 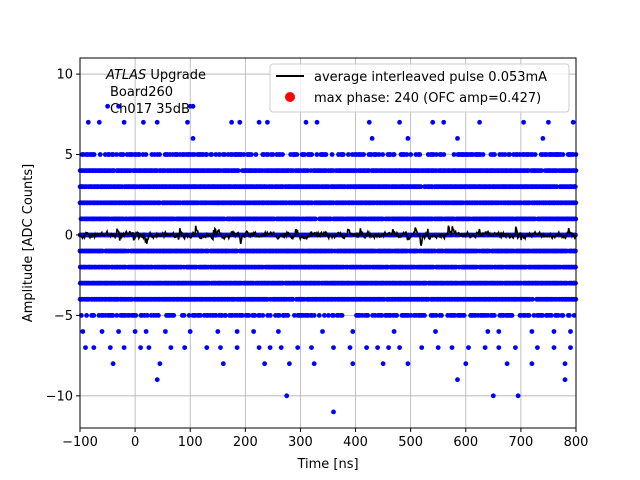 I want to click on y-axis-label: Amplitude [ADC Counts], so click(x=28, y=243).